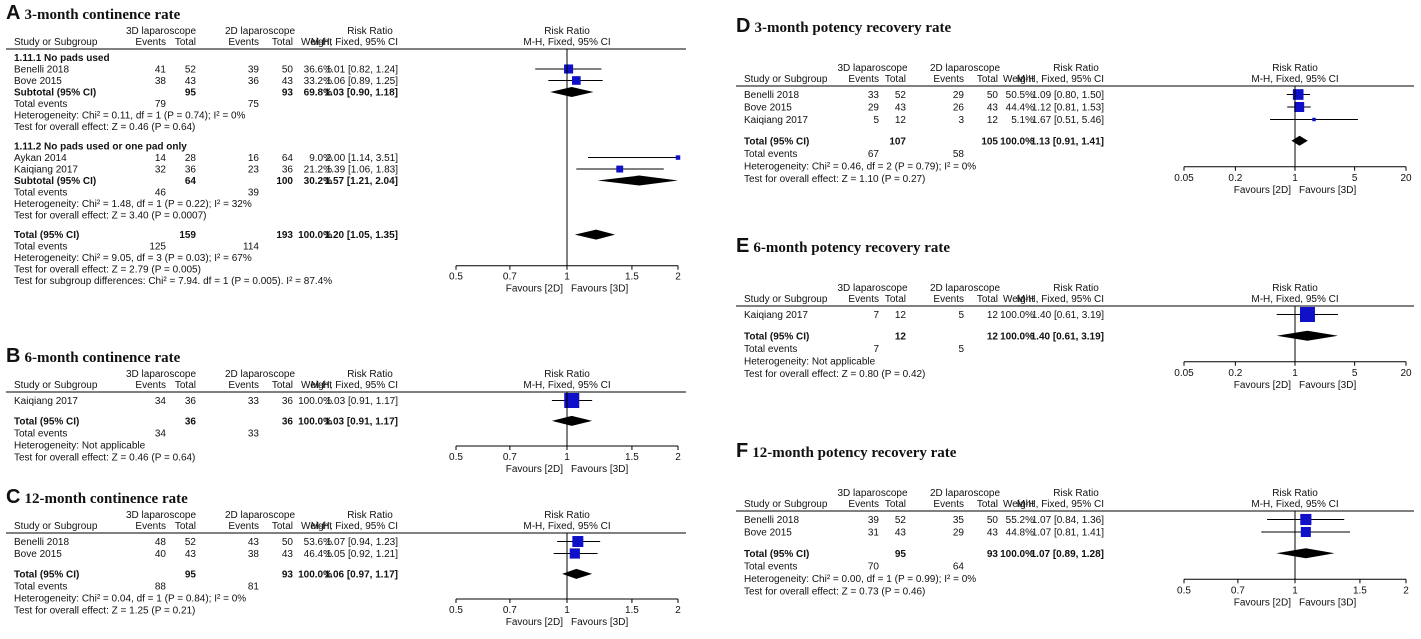 The width and height of the screenshot is (1421, 639). Describe the element at coordinates (106, 499) in the screenshot. I see `panel-title-text: 12-month continence rate` at that location.